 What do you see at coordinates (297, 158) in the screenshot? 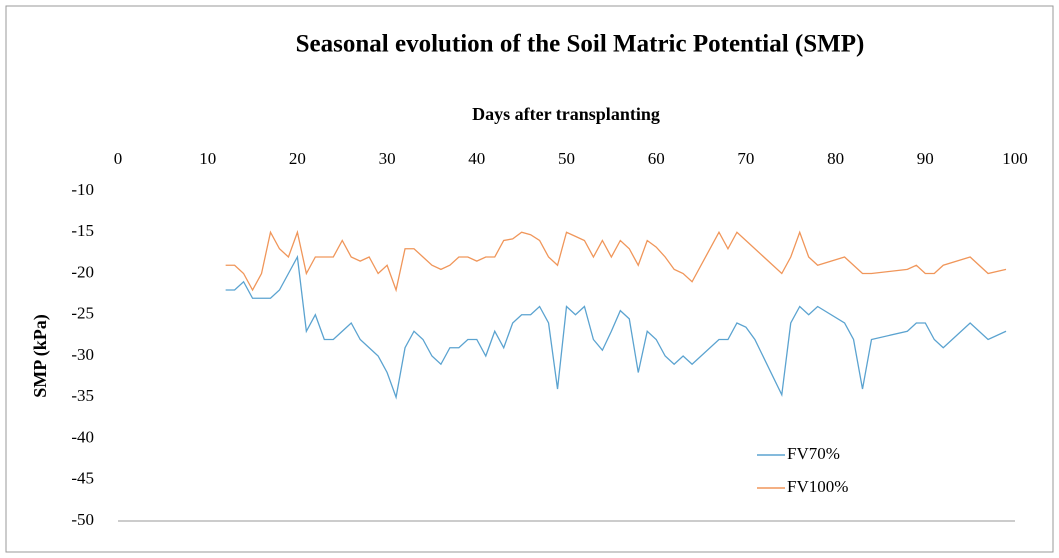
I see `x-tick-label: 20` at bounding box center [297, 158].